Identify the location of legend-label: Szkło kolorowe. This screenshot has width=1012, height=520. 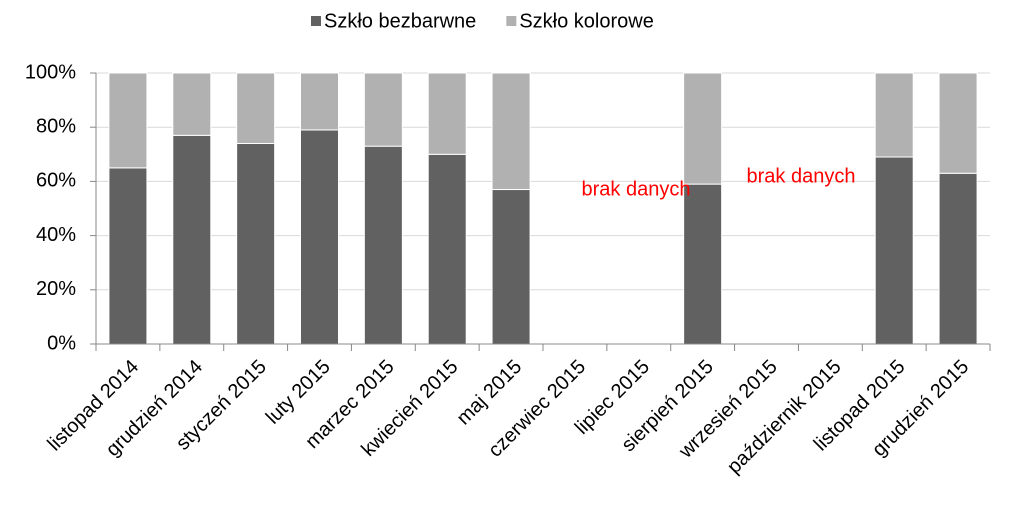
(586, 21).